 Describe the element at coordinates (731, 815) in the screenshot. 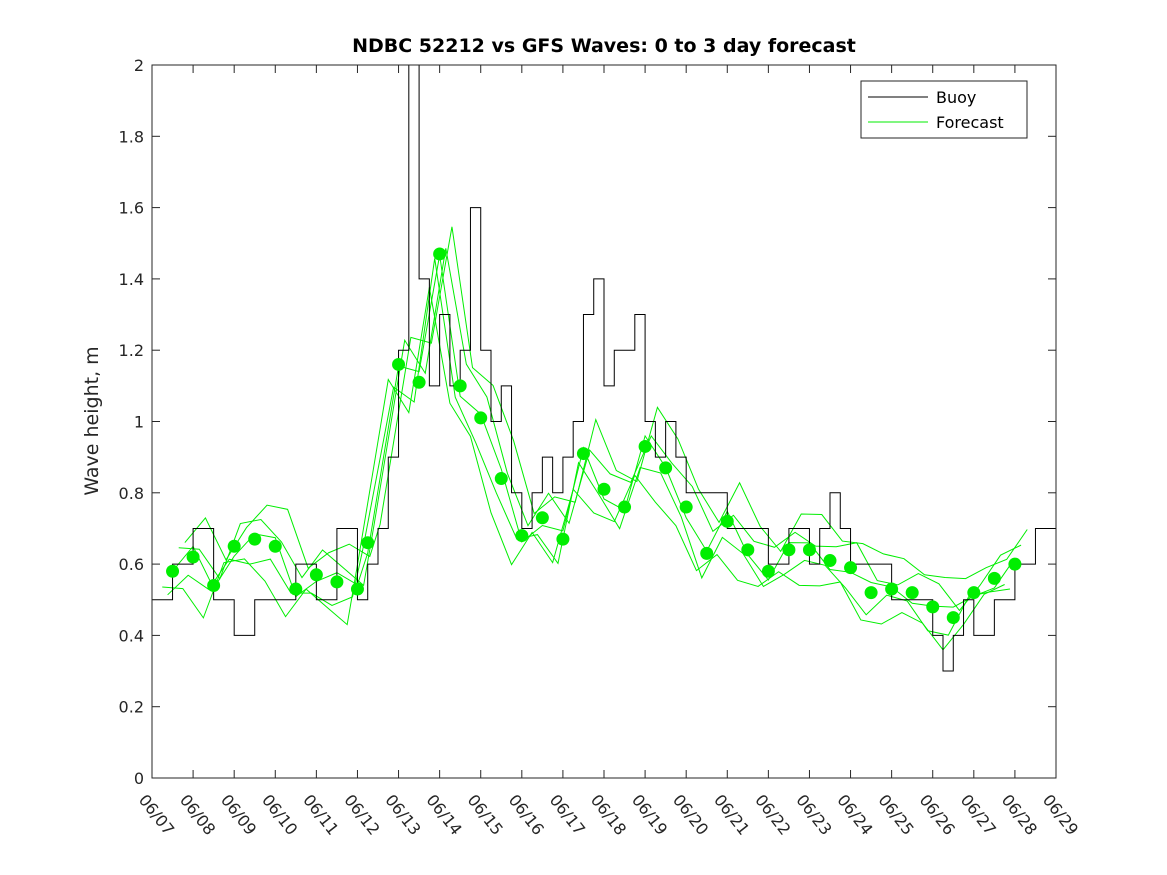

I see `x-tick-label: 06/21` at that location.